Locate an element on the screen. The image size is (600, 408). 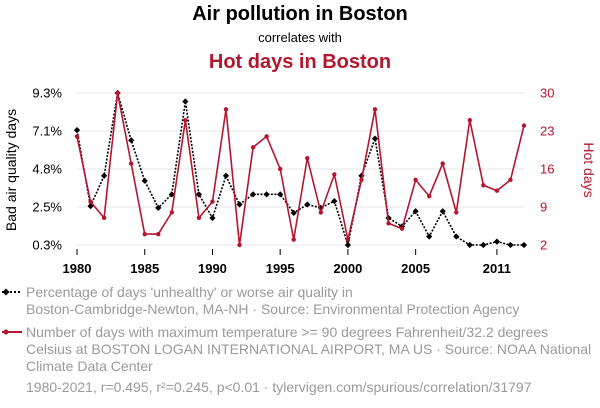
right-axis-label: Hot days is located at coordinates (589, 169).